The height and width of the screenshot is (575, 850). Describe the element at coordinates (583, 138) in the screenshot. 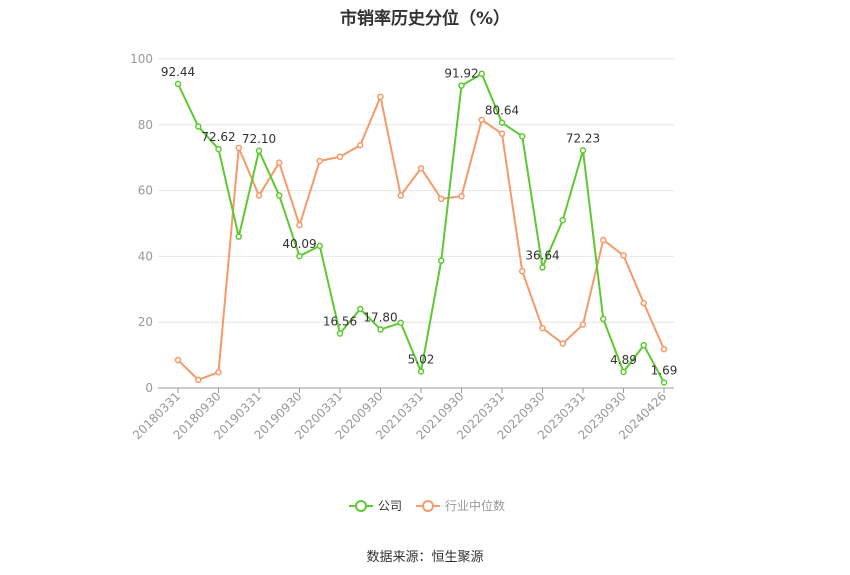

I see `data-label: 72.23` at that location.